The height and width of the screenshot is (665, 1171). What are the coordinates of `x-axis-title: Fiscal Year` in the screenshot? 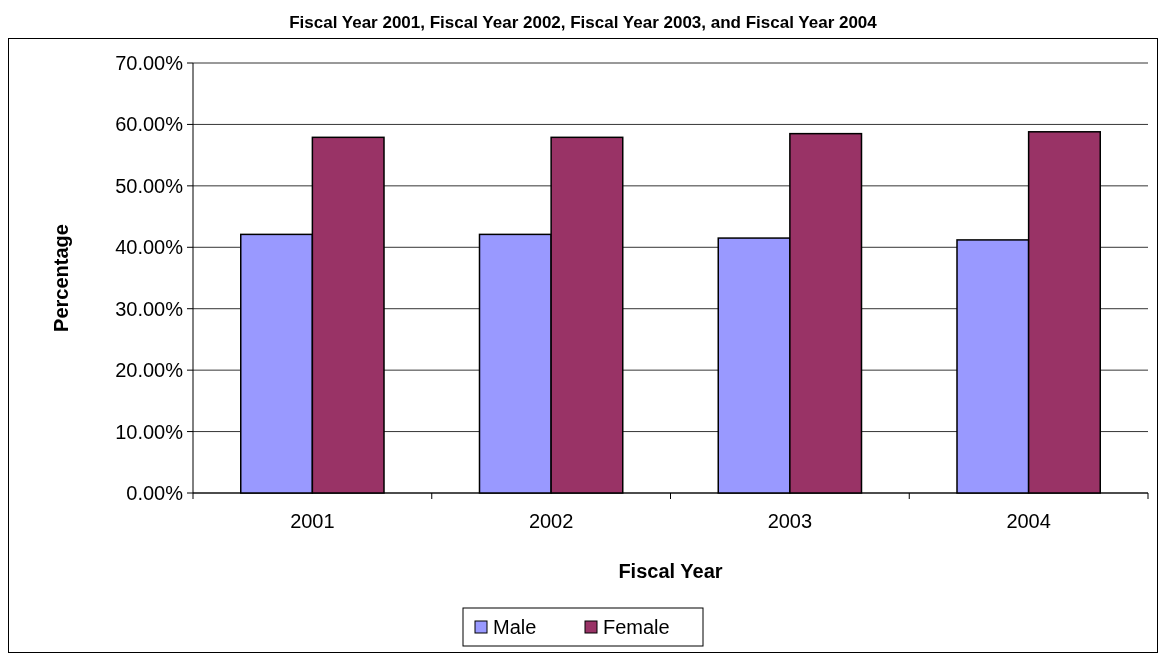 It's located at (670, 571).